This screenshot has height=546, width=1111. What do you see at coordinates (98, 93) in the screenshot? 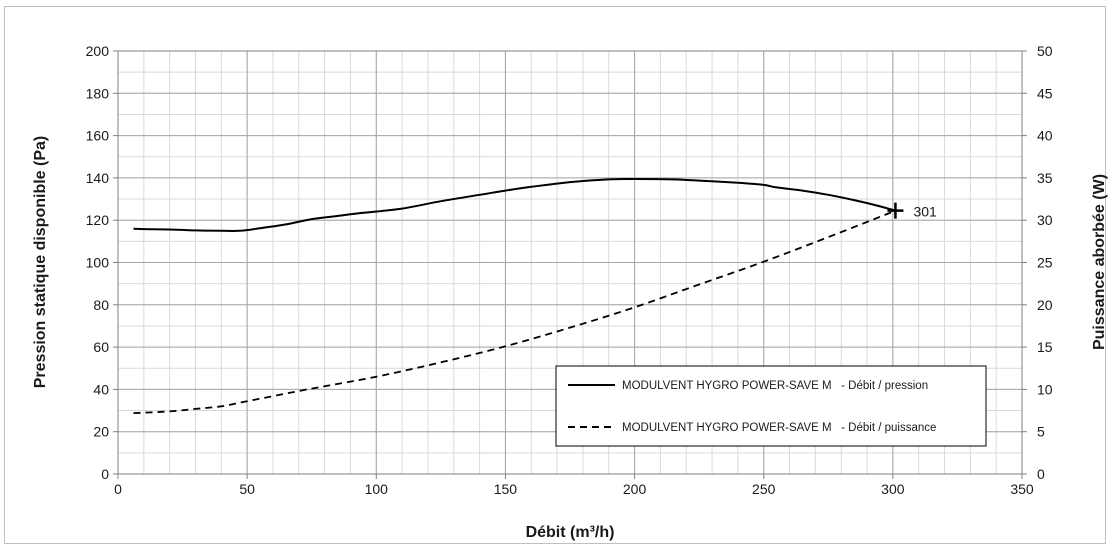
I see `y-tick-label: 180` at bounding box center [98, 93].